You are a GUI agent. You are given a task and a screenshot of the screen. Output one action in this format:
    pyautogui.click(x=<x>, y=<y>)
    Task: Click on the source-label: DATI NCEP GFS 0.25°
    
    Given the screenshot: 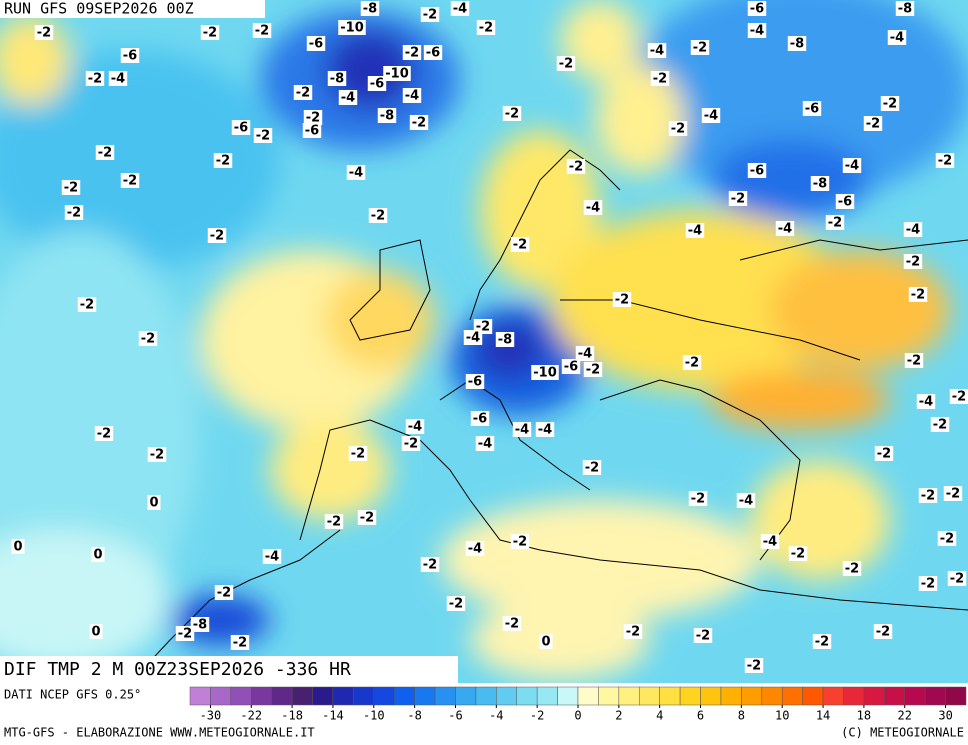 What is the action you would take?
    pyautogui.click(x=72, y=695)
    